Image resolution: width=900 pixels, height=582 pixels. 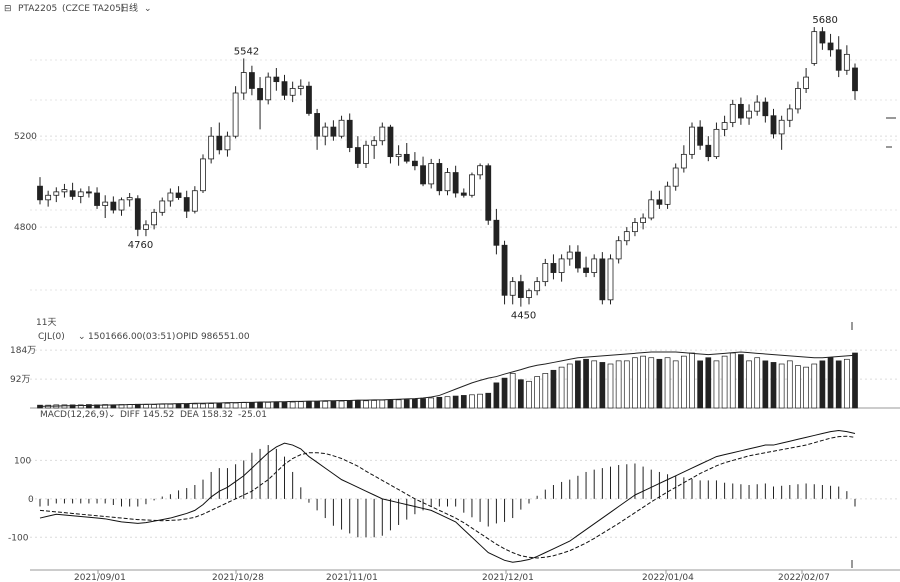 I want to click on cjl-label: CJL(0), so click(x=51, y=337).